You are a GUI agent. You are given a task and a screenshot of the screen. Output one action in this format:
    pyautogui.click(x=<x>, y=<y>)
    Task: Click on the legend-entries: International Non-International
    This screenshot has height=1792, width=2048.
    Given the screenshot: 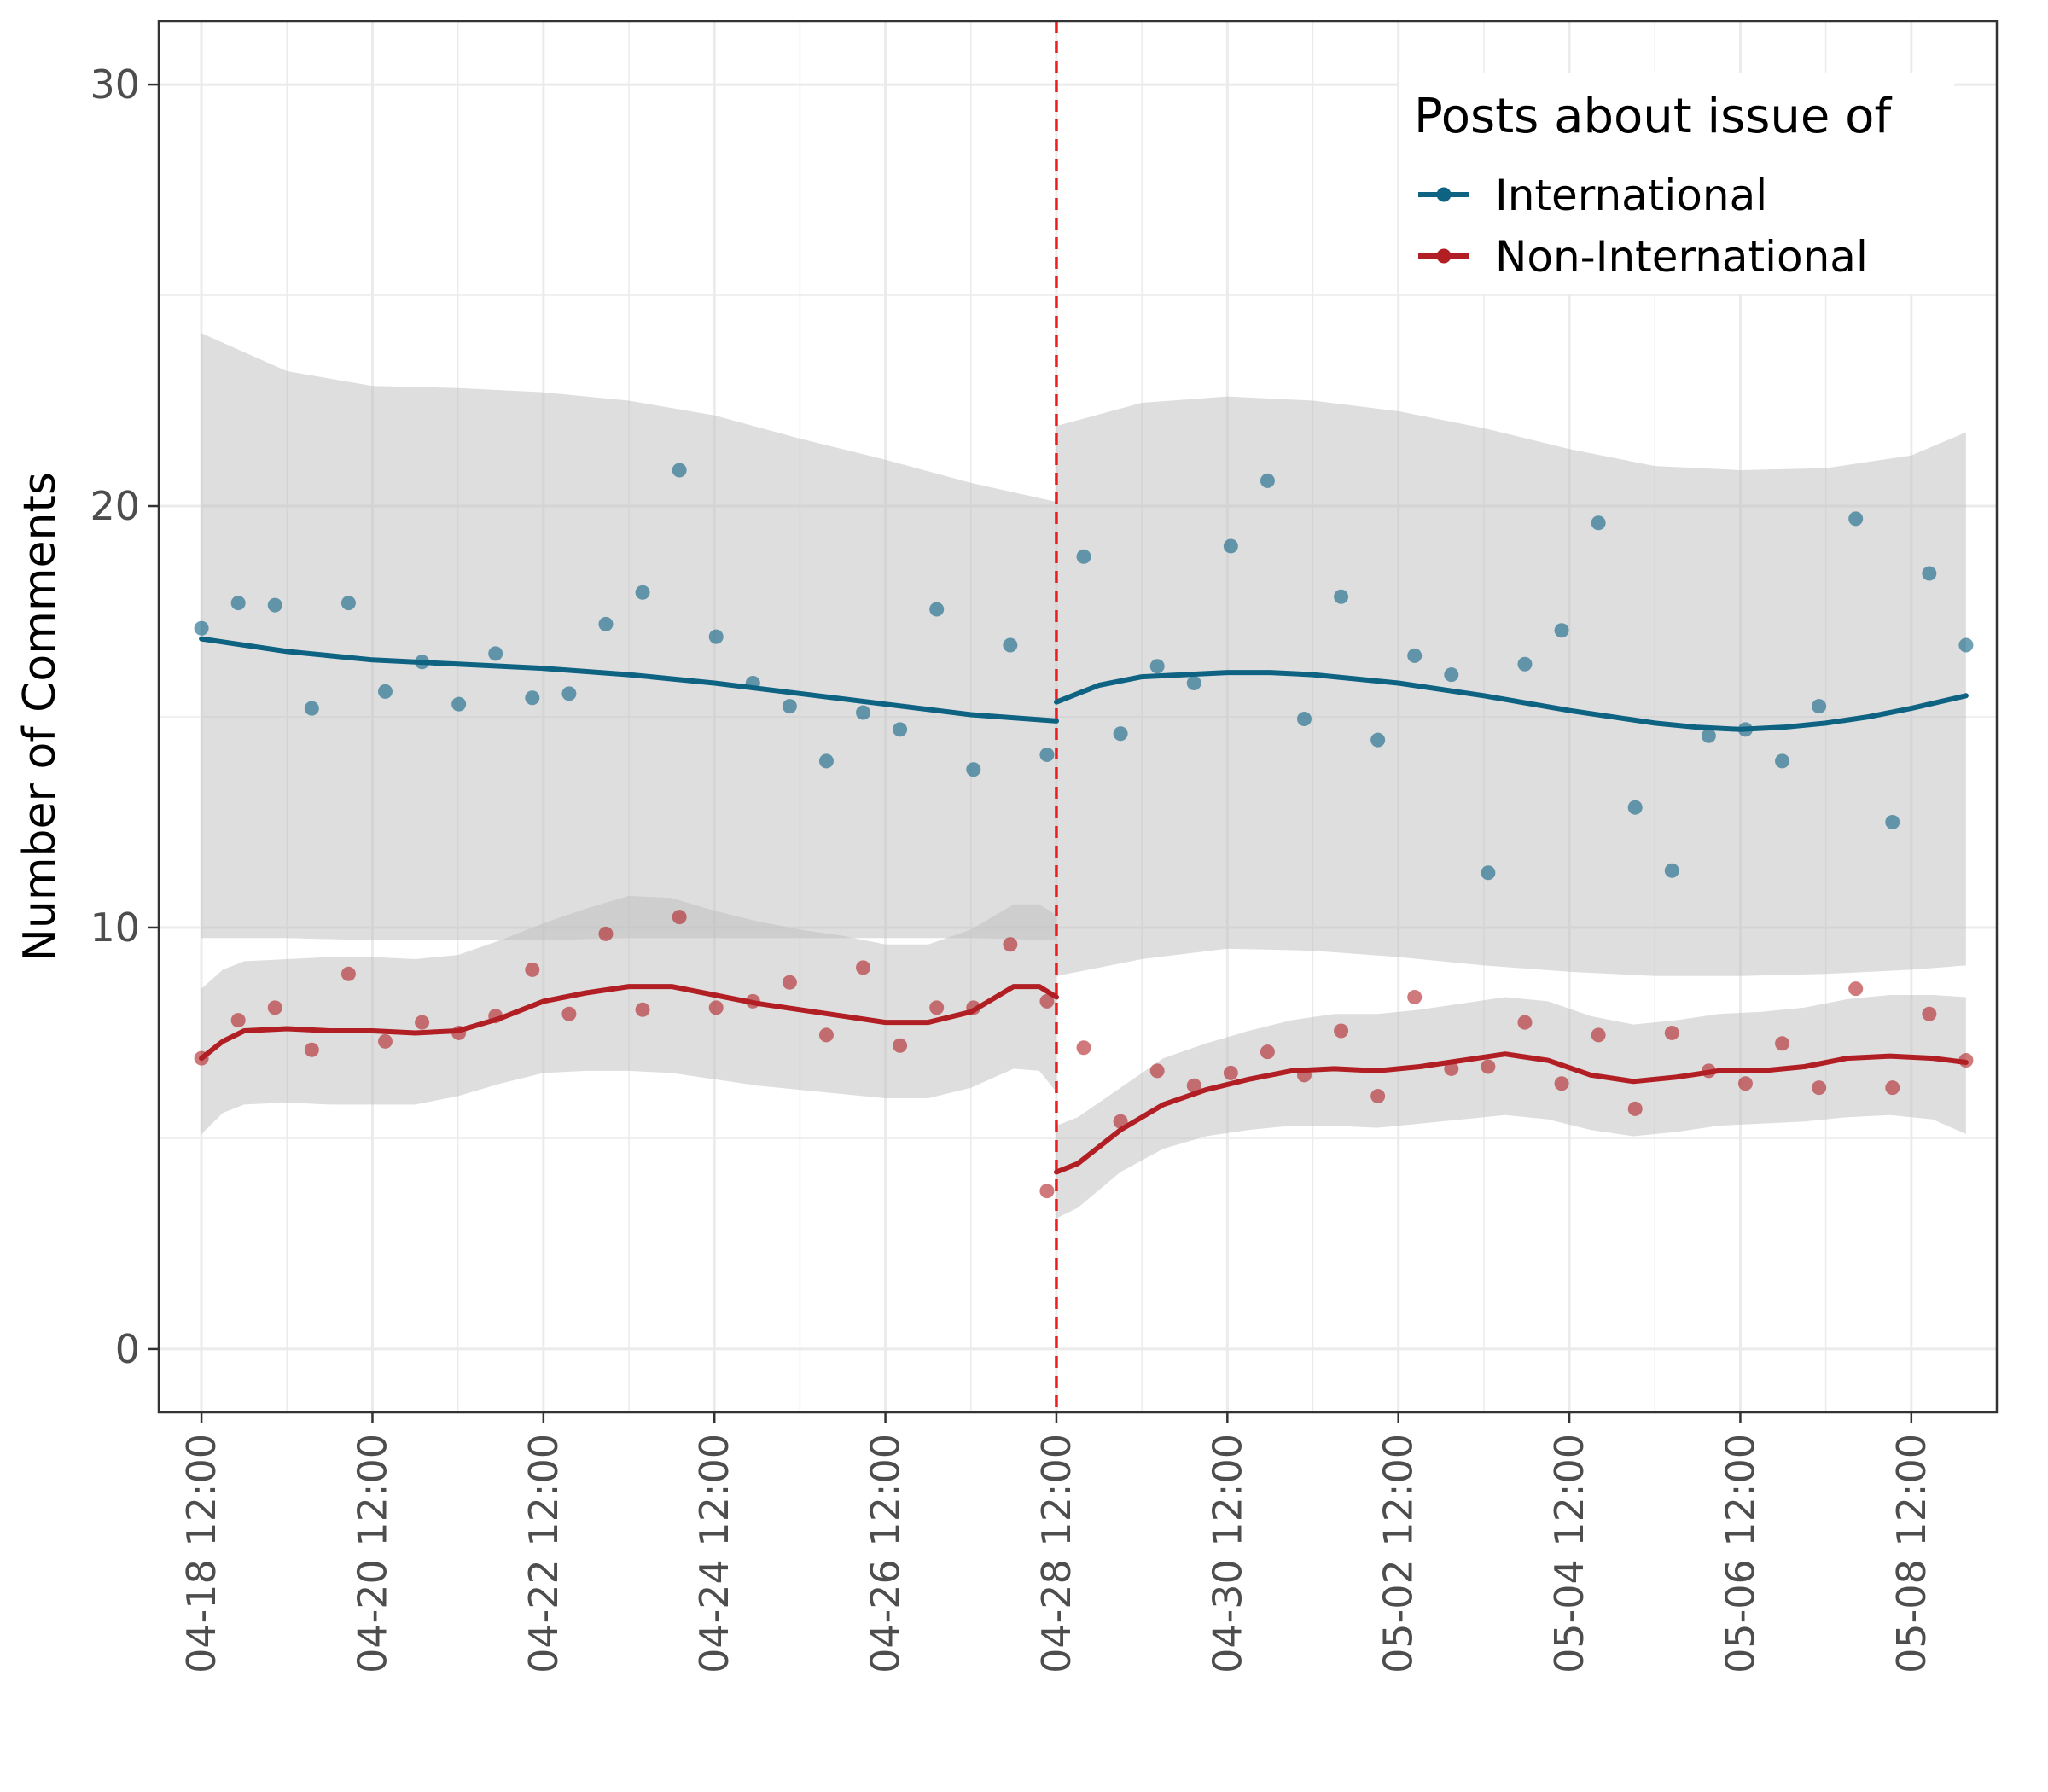 What is the action you would take?
    pyautogui.click(x=1643, y=227)
    